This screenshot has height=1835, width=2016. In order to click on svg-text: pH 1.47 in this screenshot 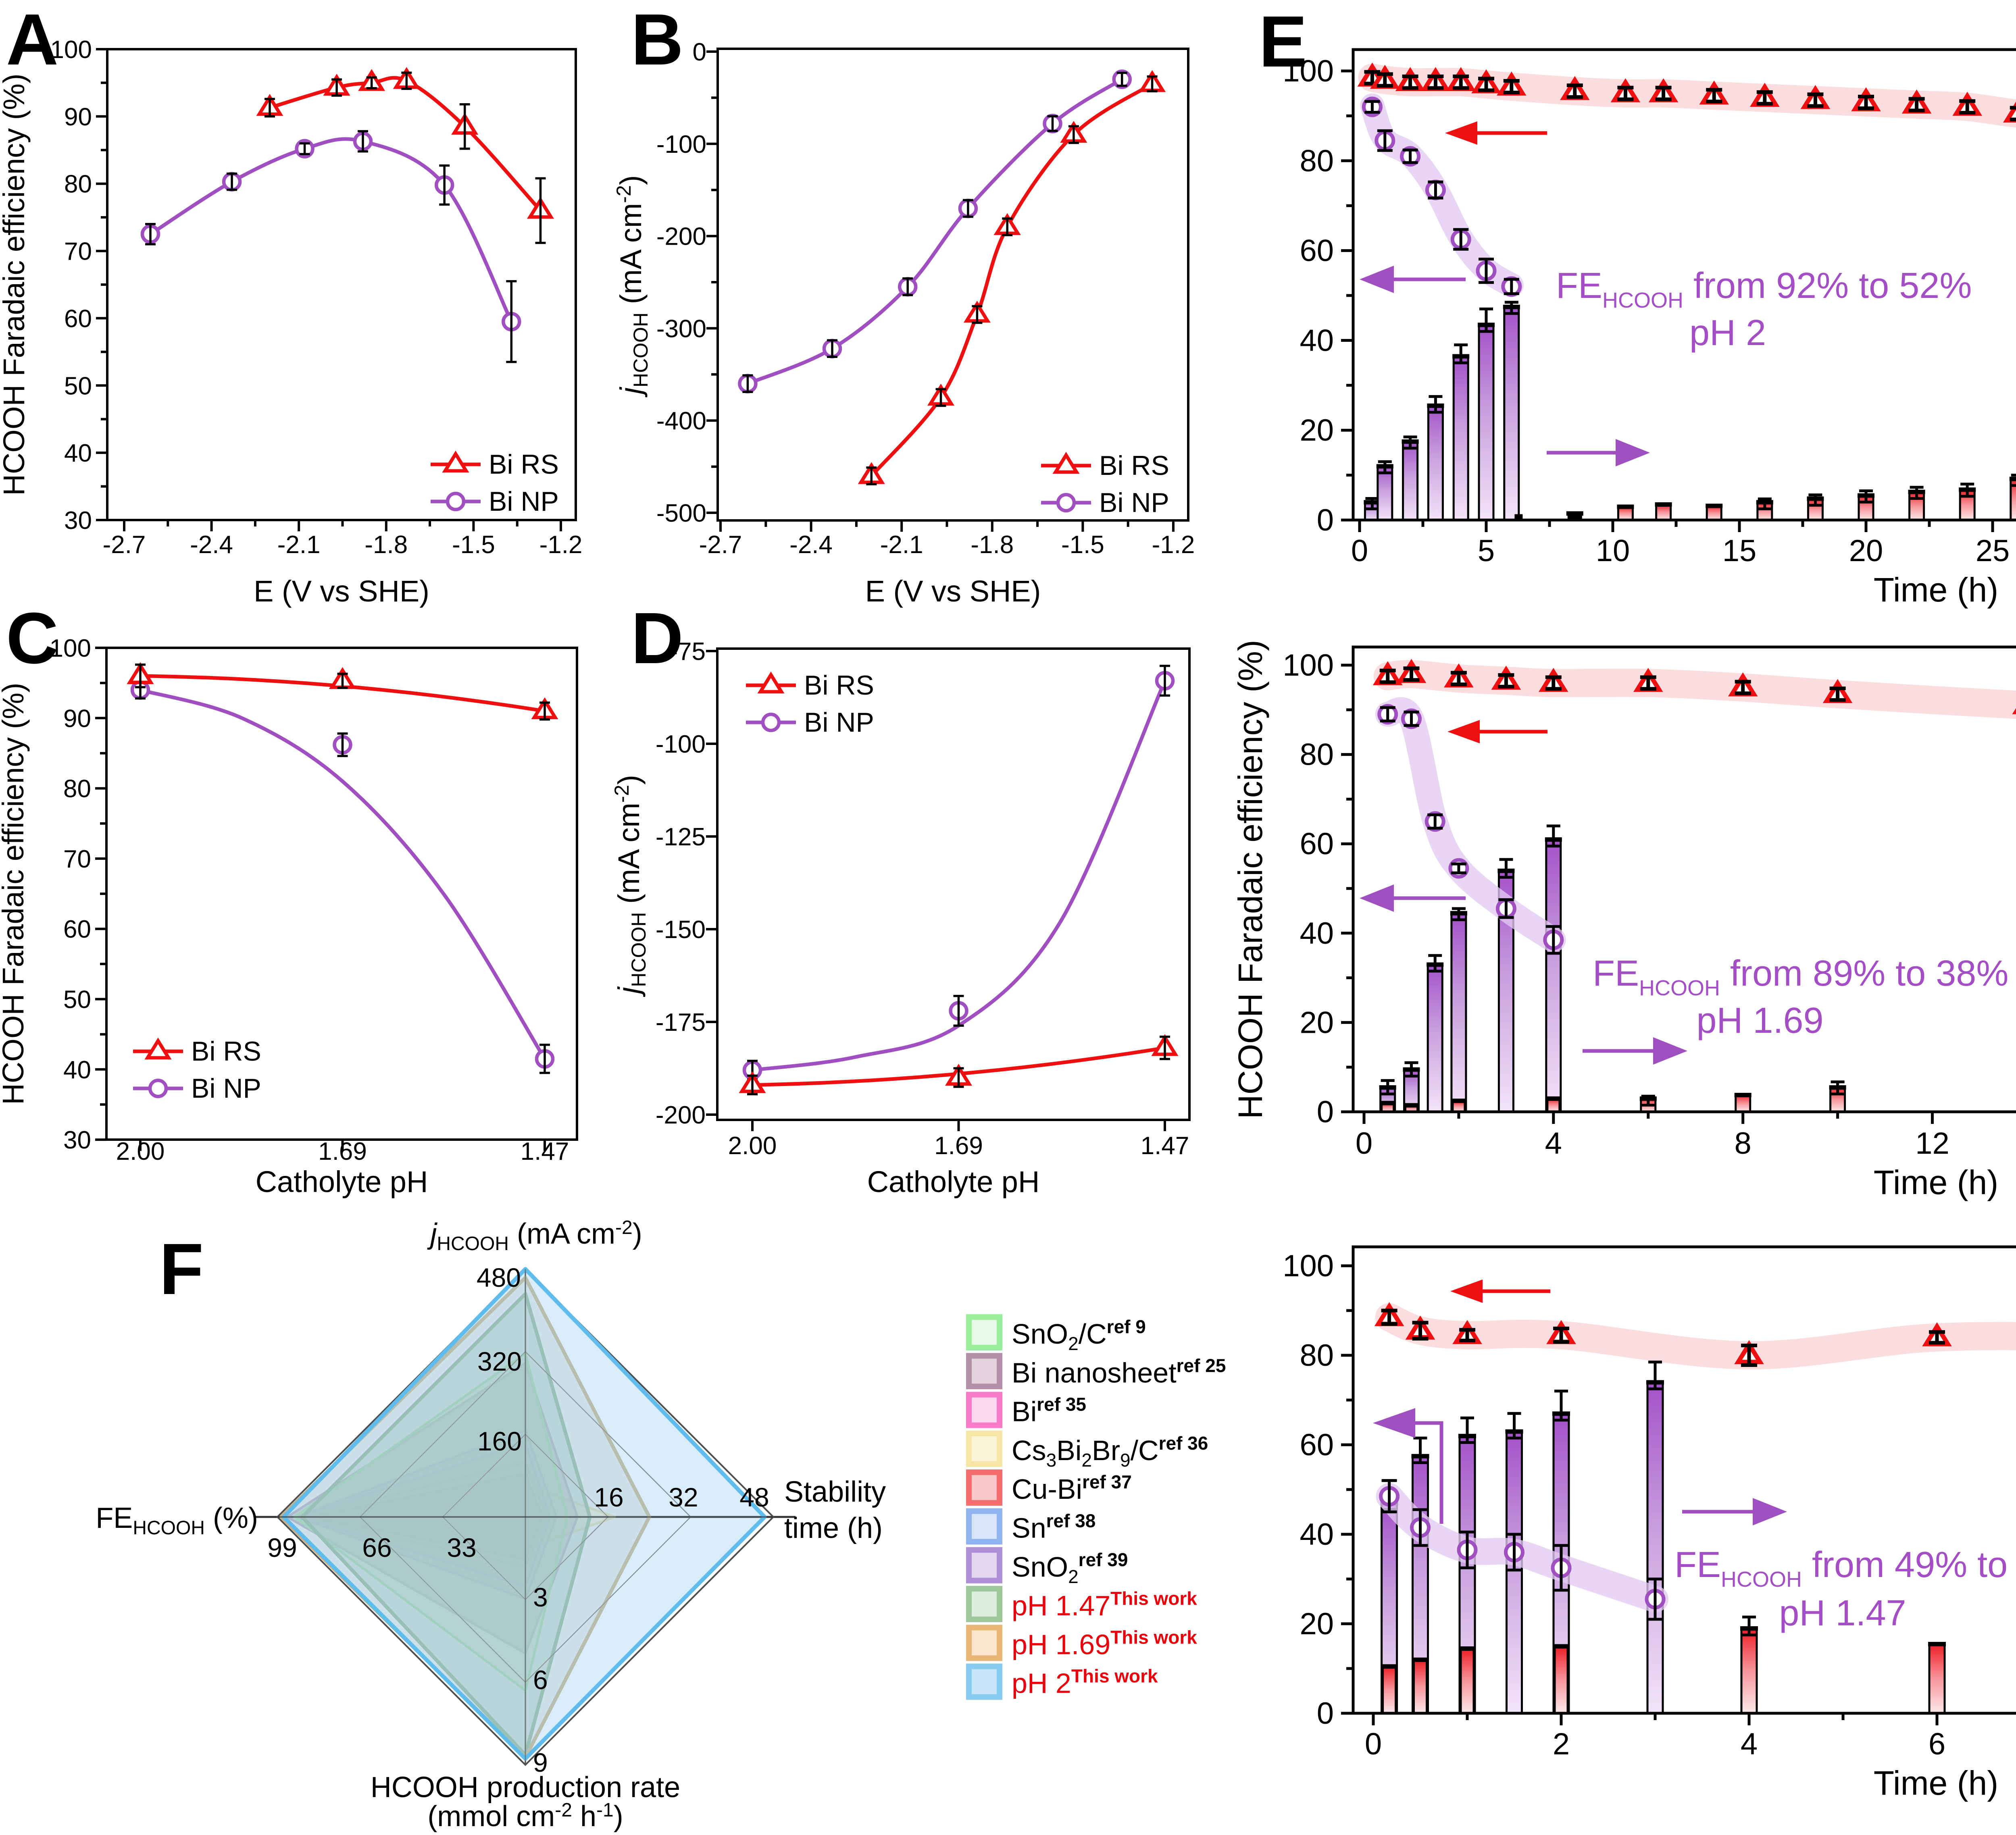, I will do `click(1842, 1613)`.